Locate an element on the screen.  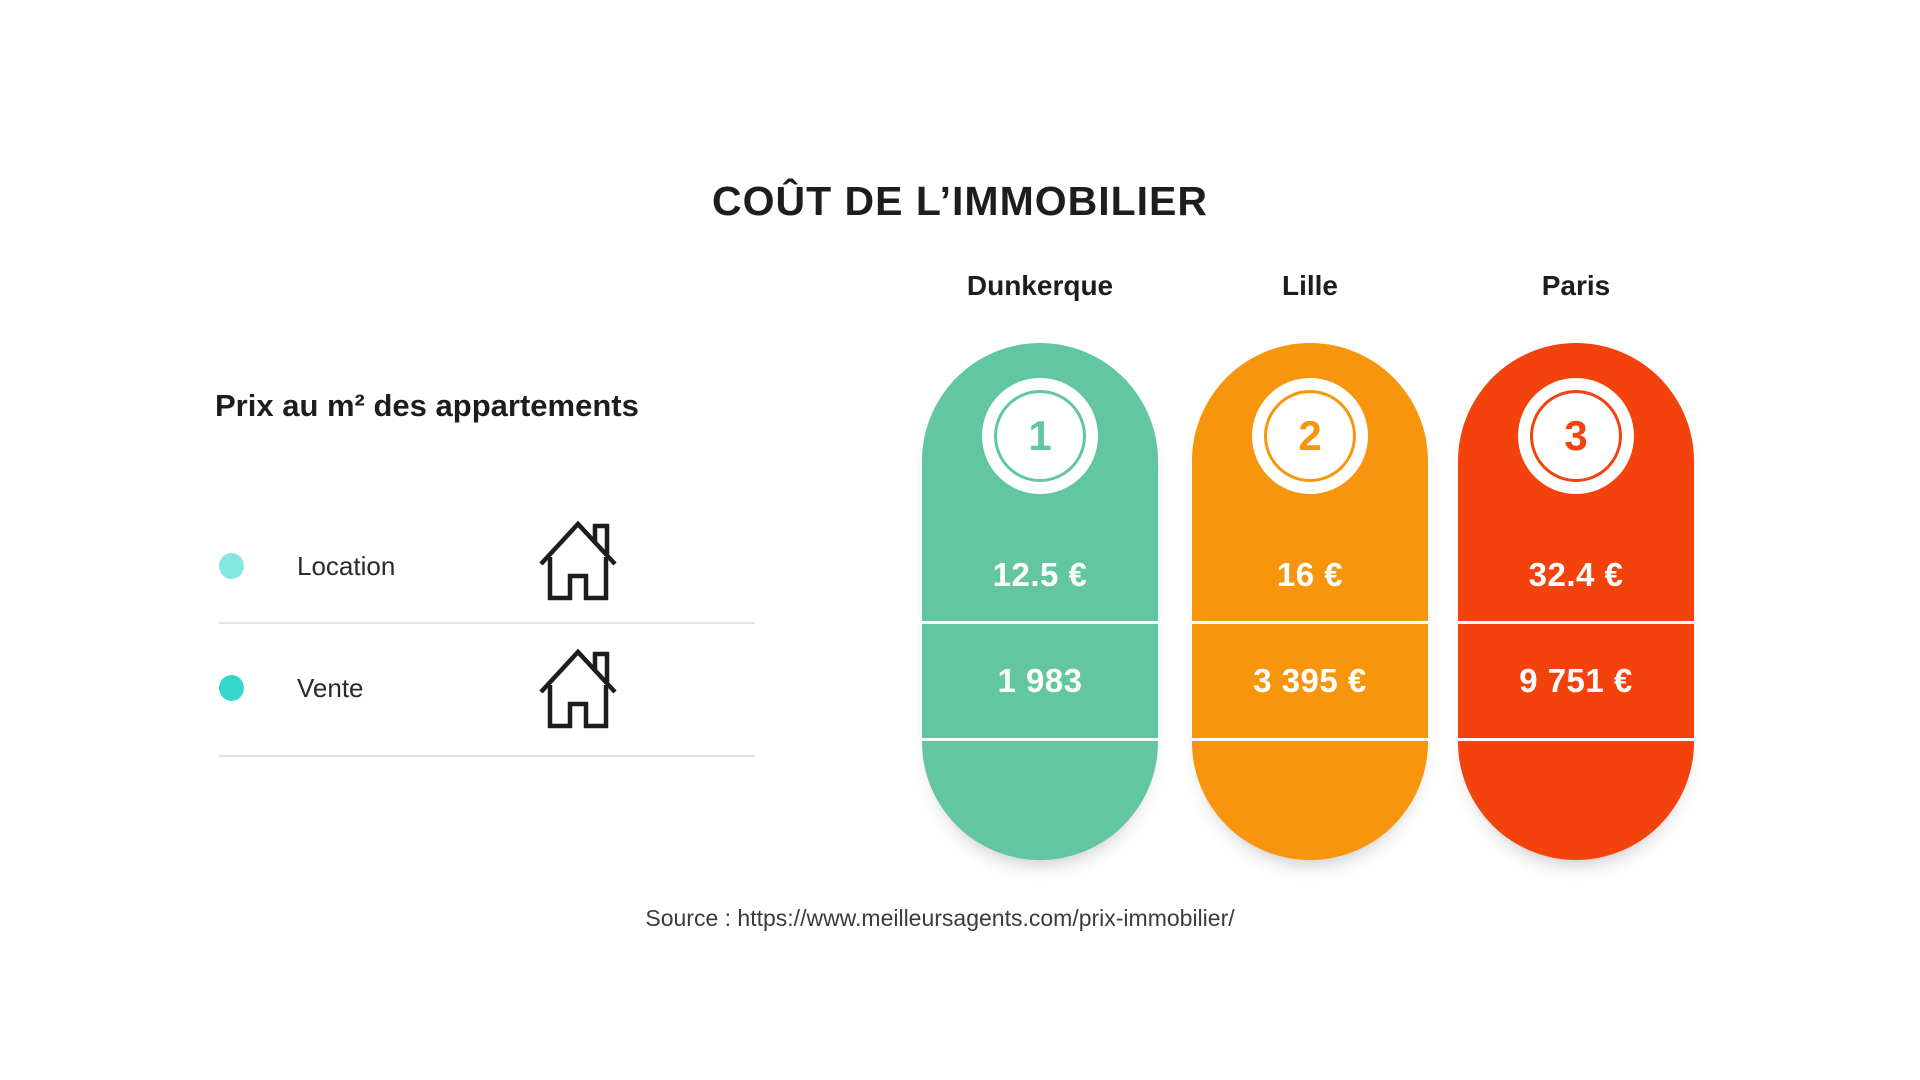
pill-dunkerque: 1 12.5 € 1 983 is located at coordinates (1040, 601).